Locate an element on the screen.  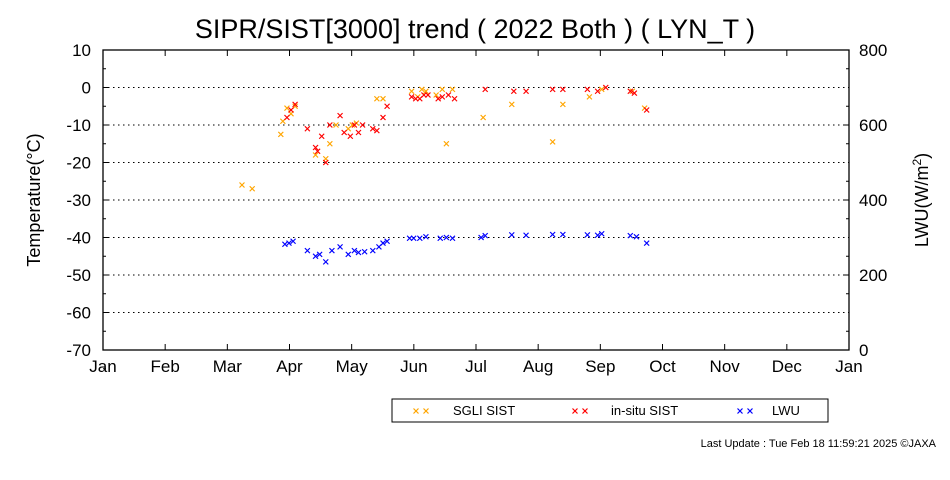
legend-label: LWU is located at coordinates (786, 410).